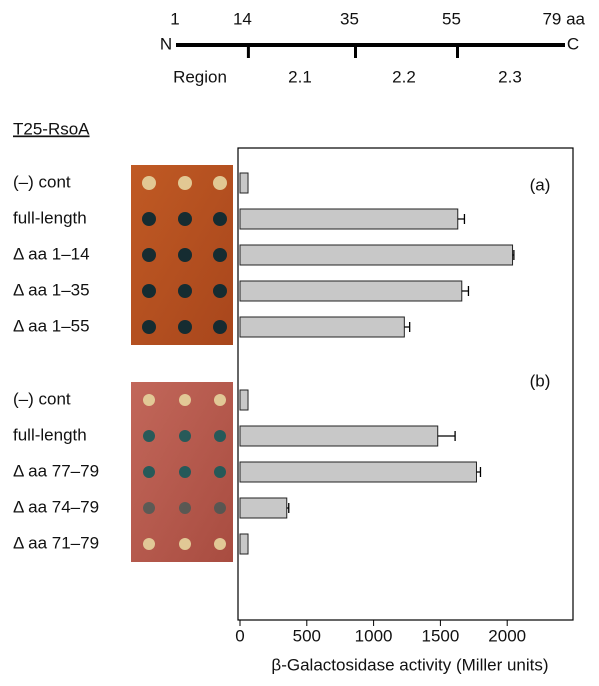 The height and width of the screenshot is (686, 599). Describe the element at coordinates (307, 635) in the screenshot. I see `x-tick-label: 500` at that location.